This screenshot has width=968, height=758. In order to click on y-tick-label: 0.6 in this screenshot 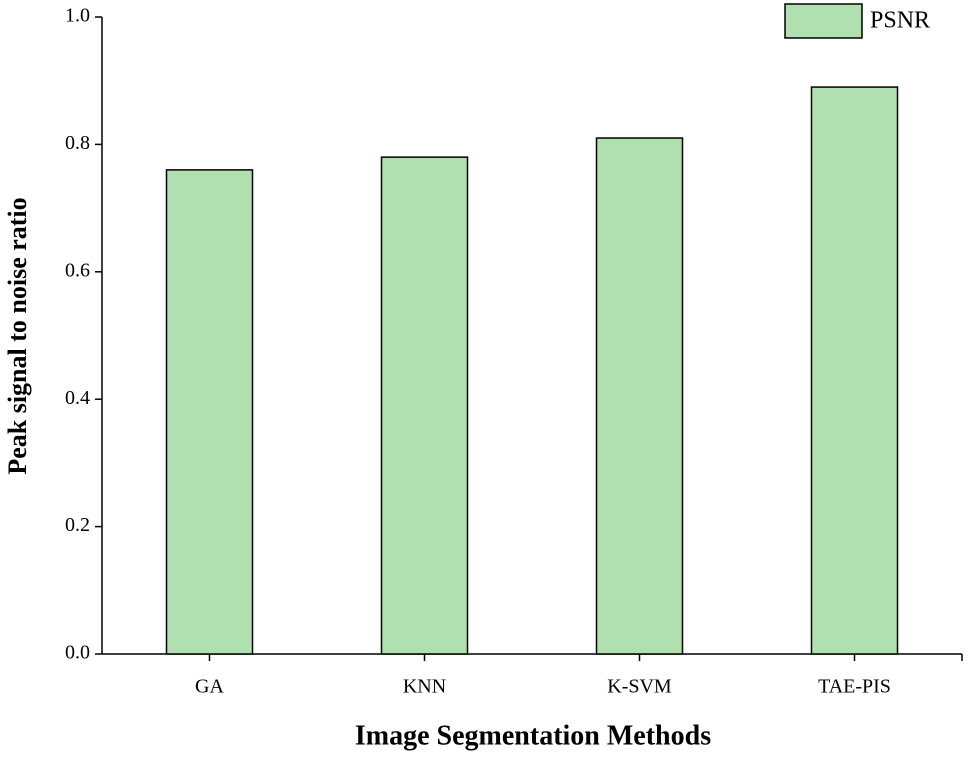, I will do `click(77, 270)`.